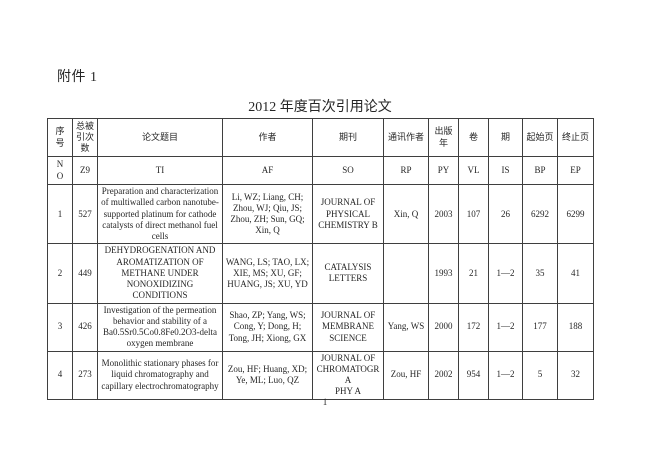 The width and height of the screenshot is (650, 460). I want to click on cell-end-page: 41, so click(575, 273).